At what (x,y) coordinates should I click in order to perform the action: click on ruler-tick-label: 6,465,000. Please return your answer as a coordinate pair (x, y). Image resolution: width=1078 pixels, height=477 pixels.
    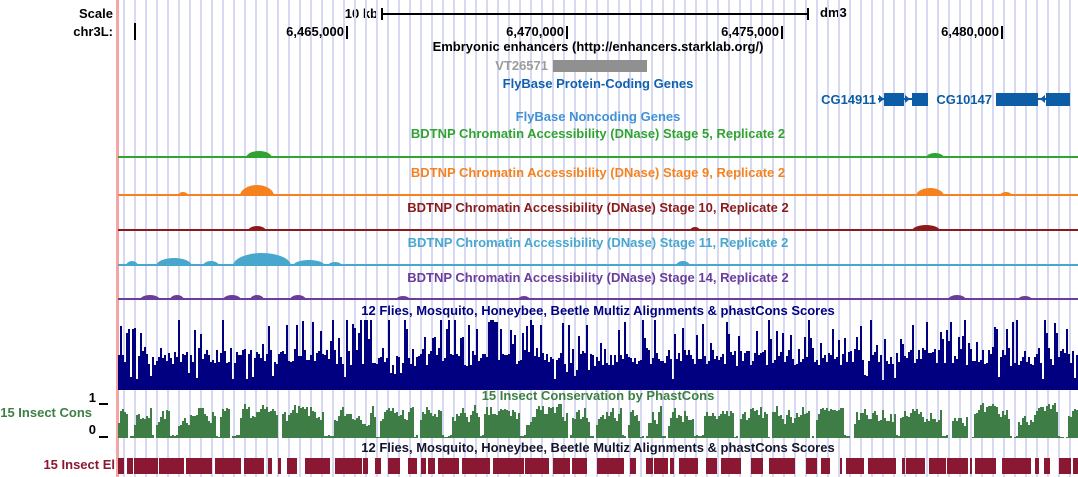
    Looking at the image, I should click on (315, 31).